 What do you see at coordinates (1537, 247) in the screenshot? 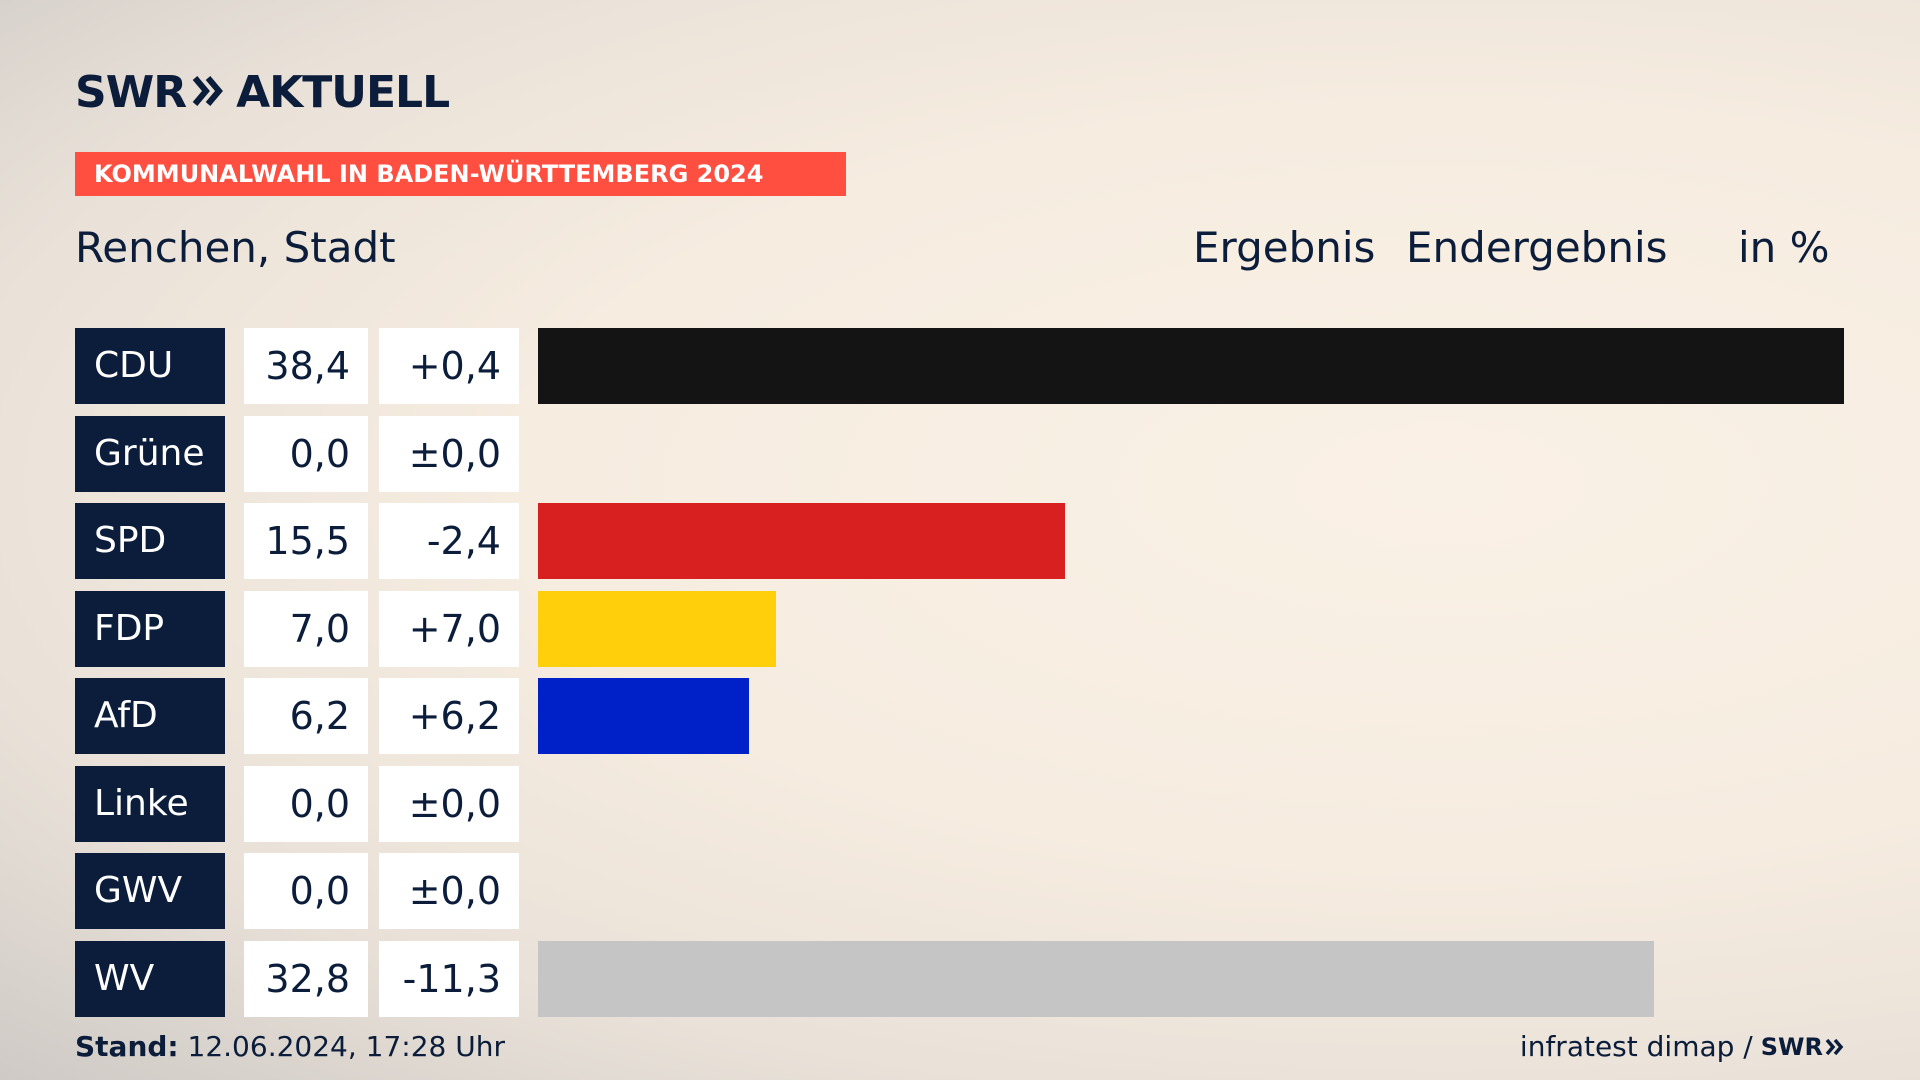
I see `column-header-endergebnis: Endergebnis` at bounding box center [1537, 247].